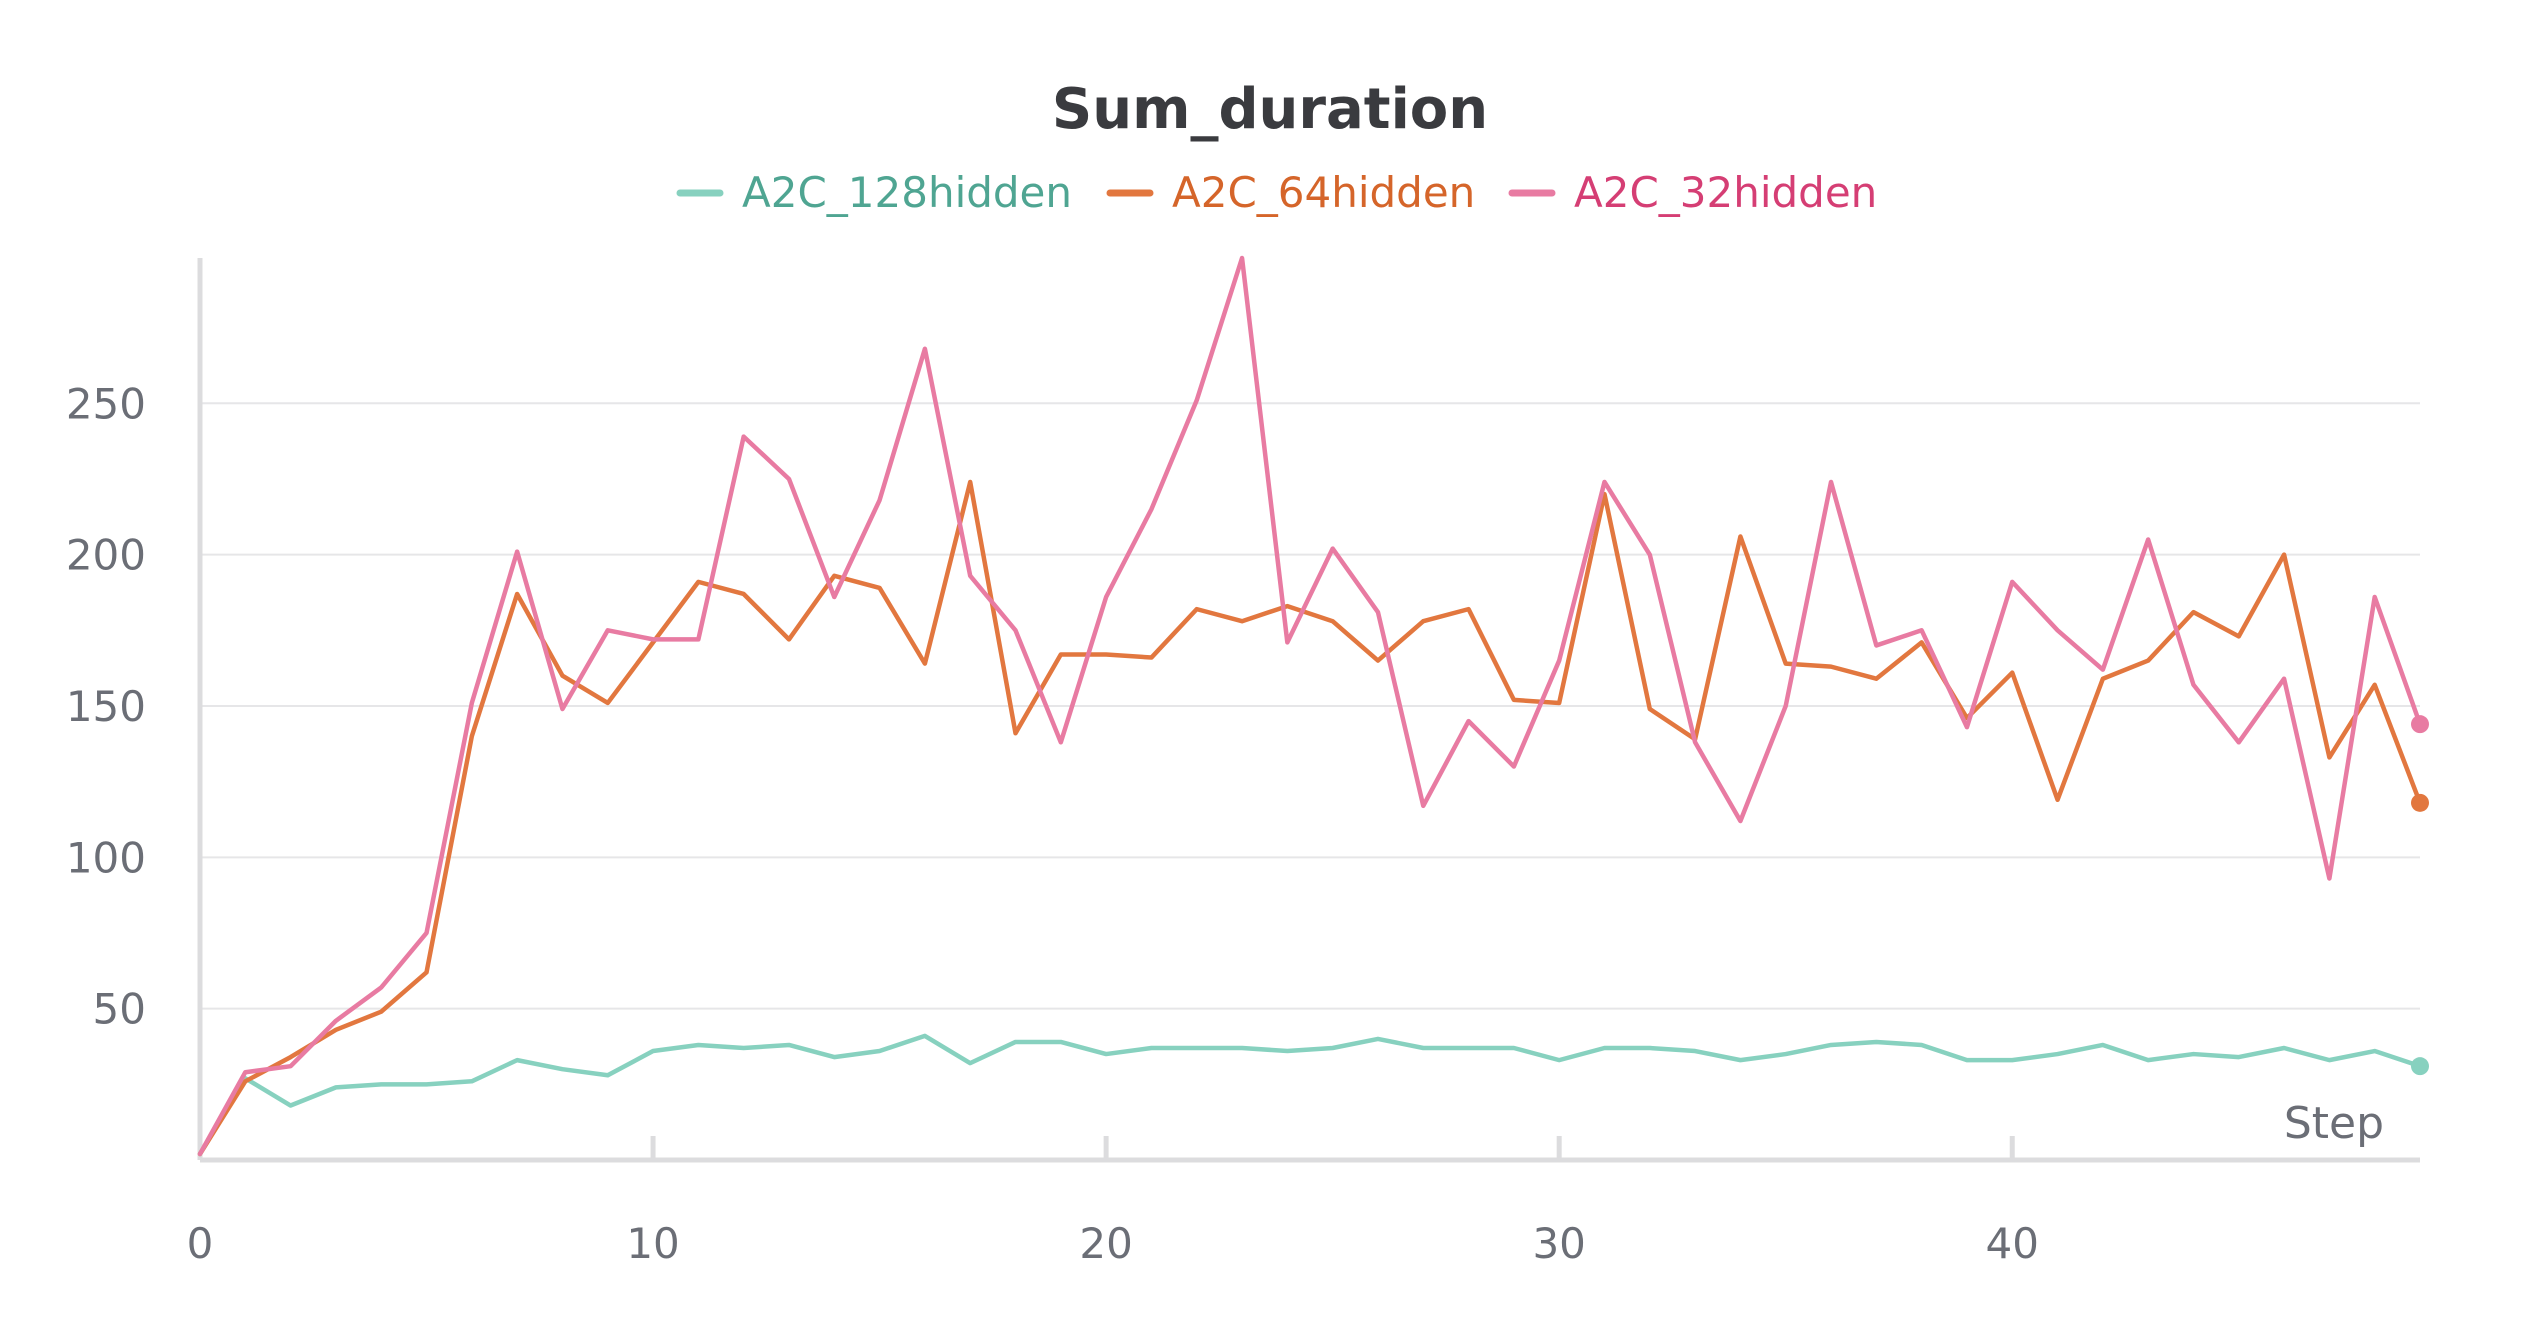 This screenshot has height=1328, width=2528. I want to click on legend-label: A2C_32hidden, so click(1725, 192).